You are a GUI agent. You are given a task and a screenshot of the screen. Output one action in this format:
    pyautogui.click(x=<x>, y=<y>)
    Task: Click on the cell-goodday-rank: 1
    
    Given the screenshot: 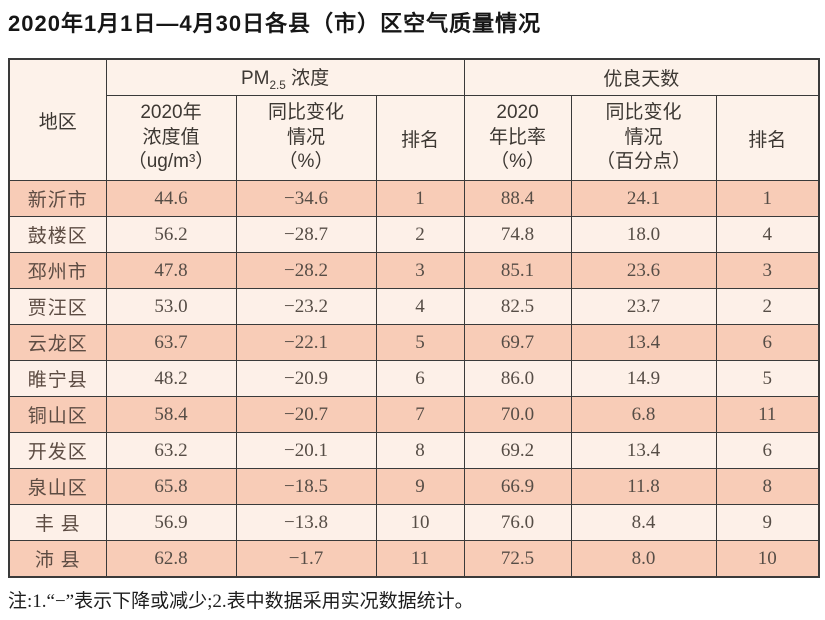 What is the action you would take?
    pyautogui.click(x=767, y=198)
    